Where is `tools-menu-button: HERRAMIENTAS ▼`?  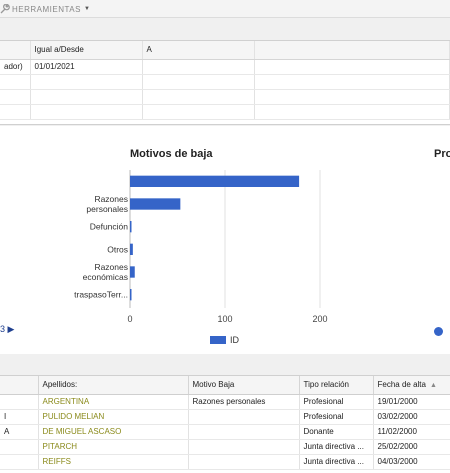 tools-menu-button: HERRAMIENTAS ▼ is located at coordinates (45, 9).